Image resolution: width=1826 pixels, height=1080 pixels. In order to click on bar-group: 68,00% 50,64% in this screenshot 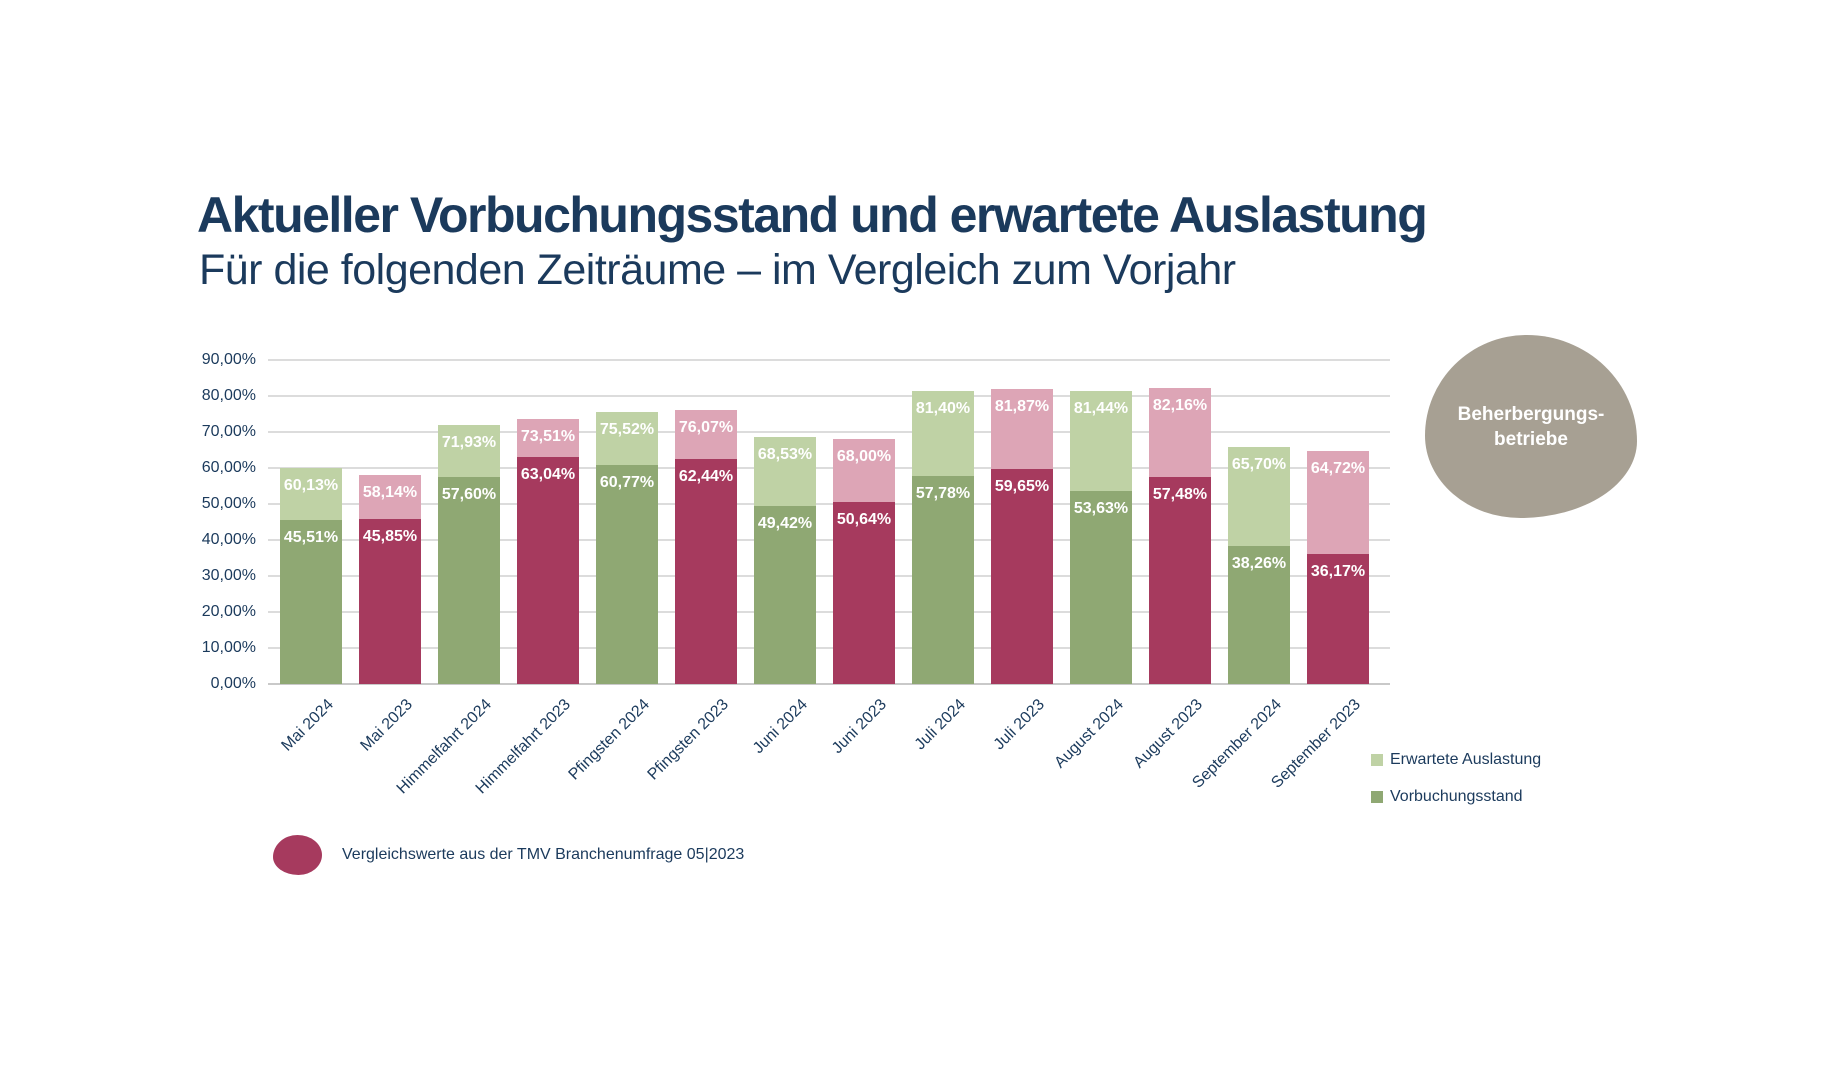, I will do `click(864, 561)`.